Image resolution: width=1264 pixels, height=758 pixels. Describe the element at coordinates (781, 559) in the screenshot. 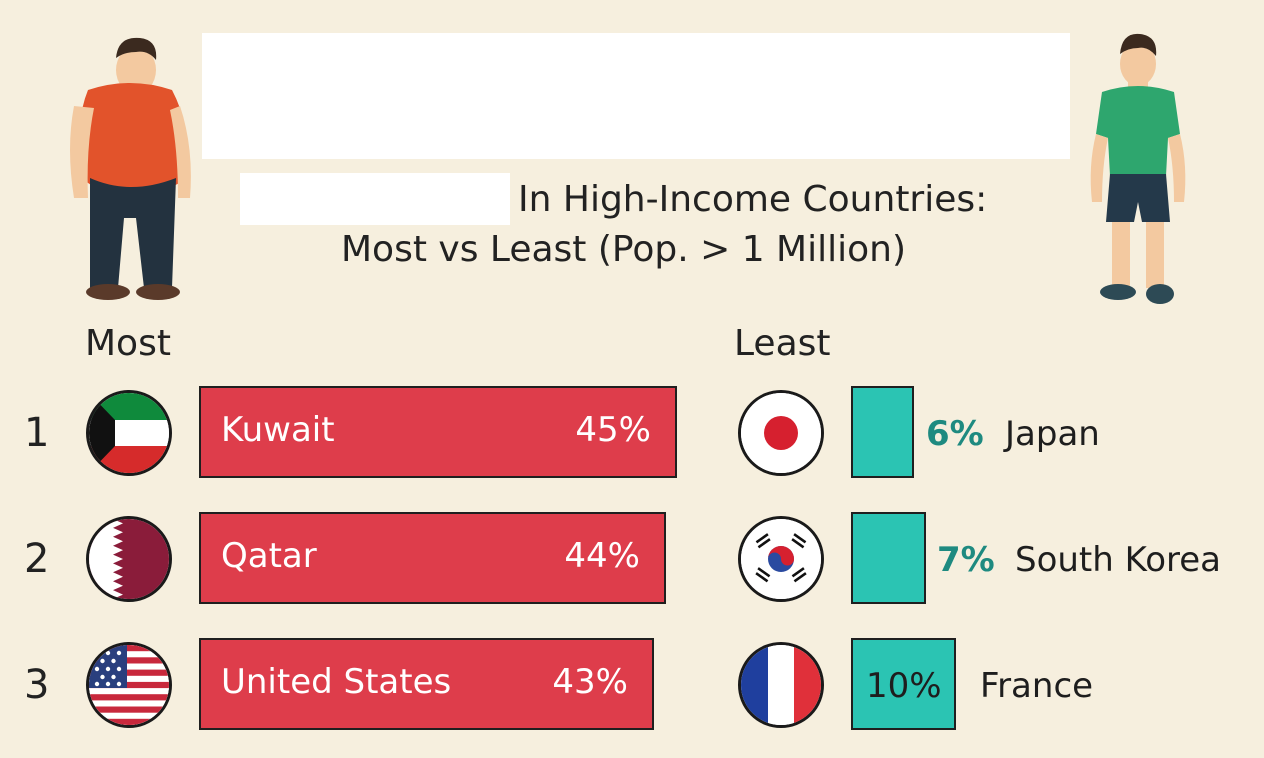

I see `south-korea-flag-icon` at that location.